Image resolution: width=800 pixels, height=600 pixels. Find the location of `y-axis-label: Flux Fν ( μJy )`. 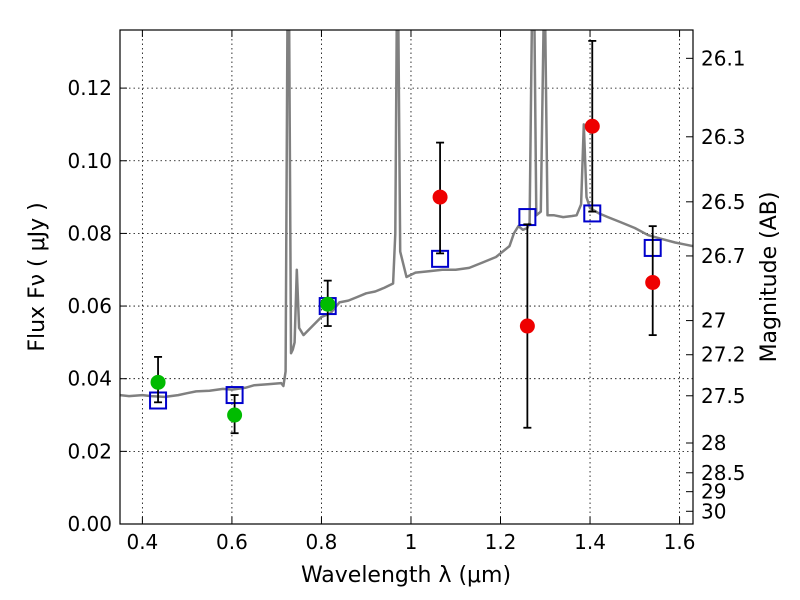

y-axis-label: Flux Fν ( μJy ) is located at coordinates (37, 276).